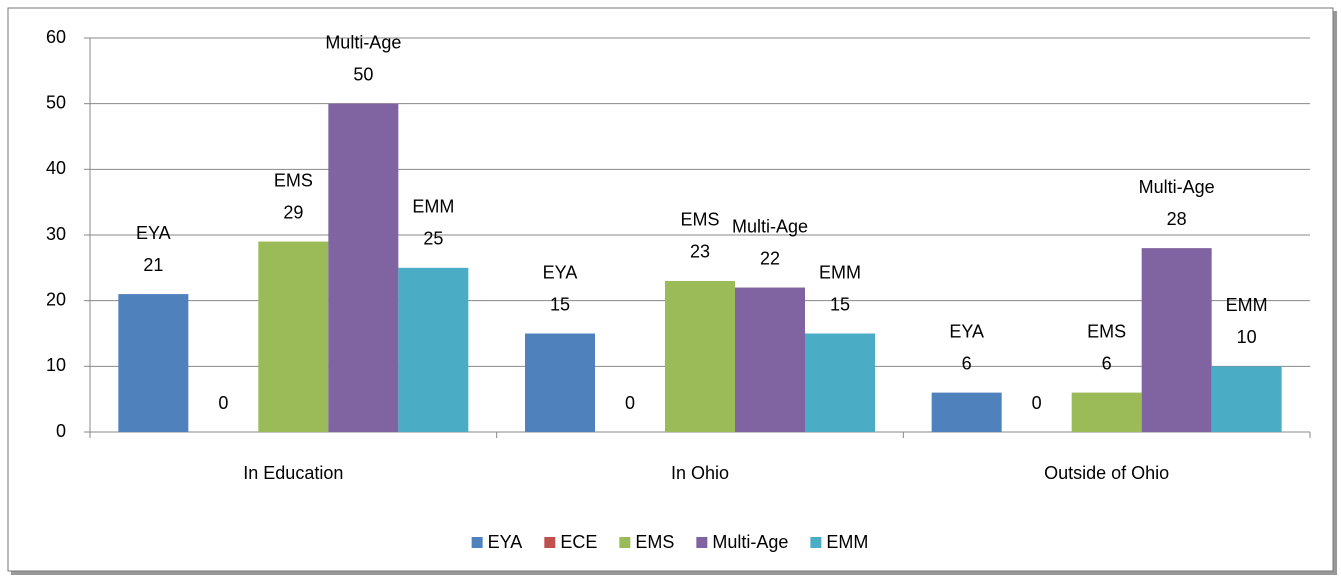  I want to click on data-label: 28, so click(1177, 219).